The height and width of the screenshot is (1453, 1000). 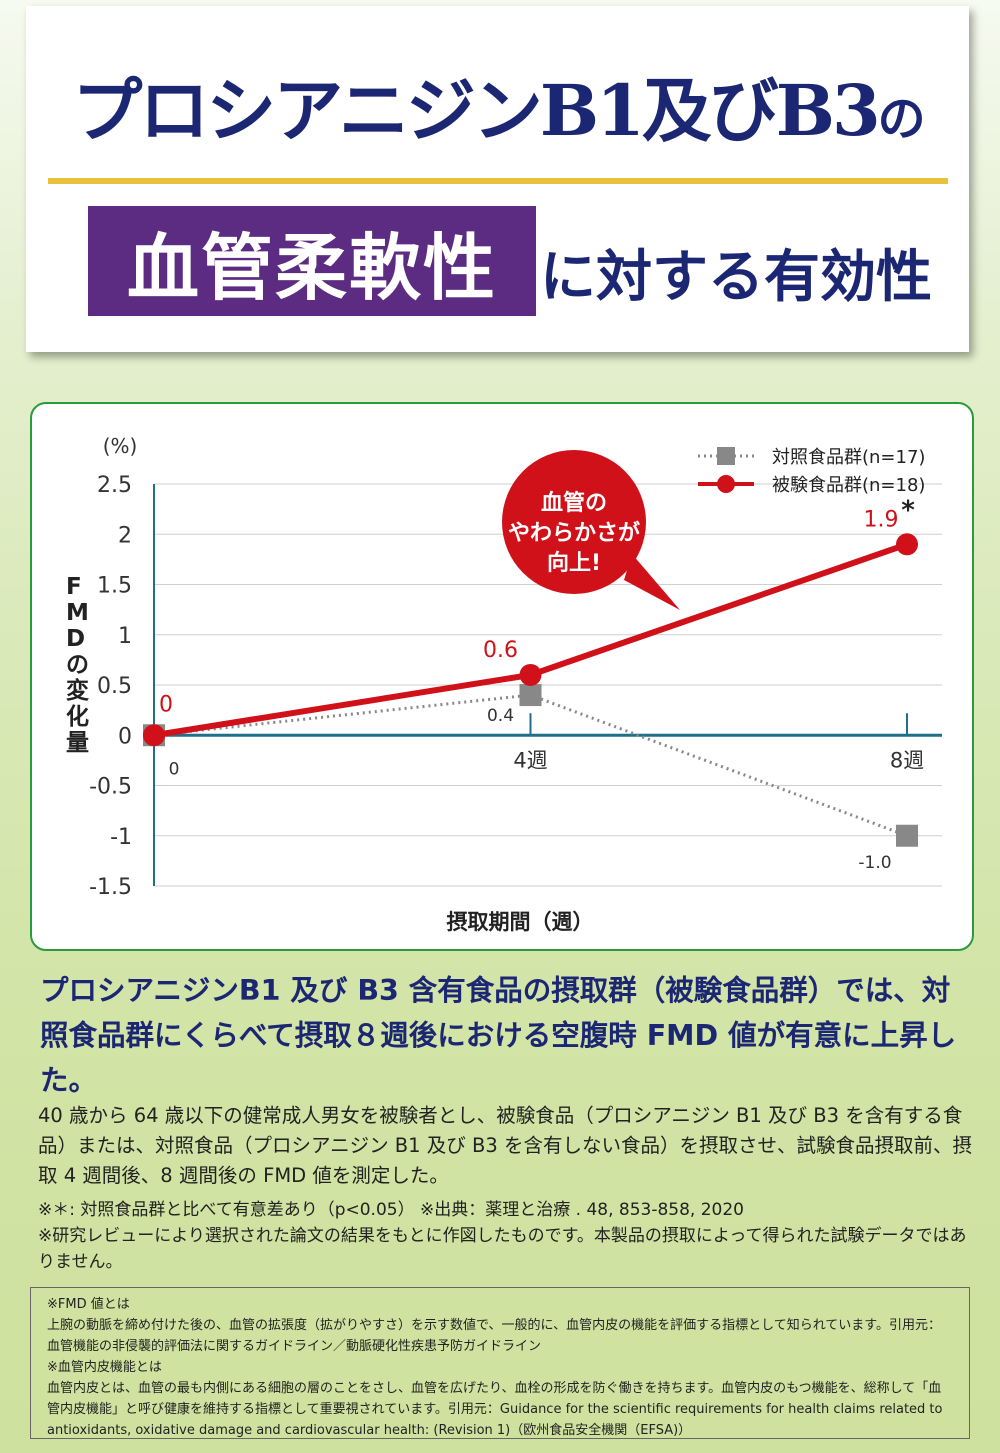 What do you see at coordinates (726, 484) in the screenshot?
I see `legend-test-marker` at bounding box center [726, 484].